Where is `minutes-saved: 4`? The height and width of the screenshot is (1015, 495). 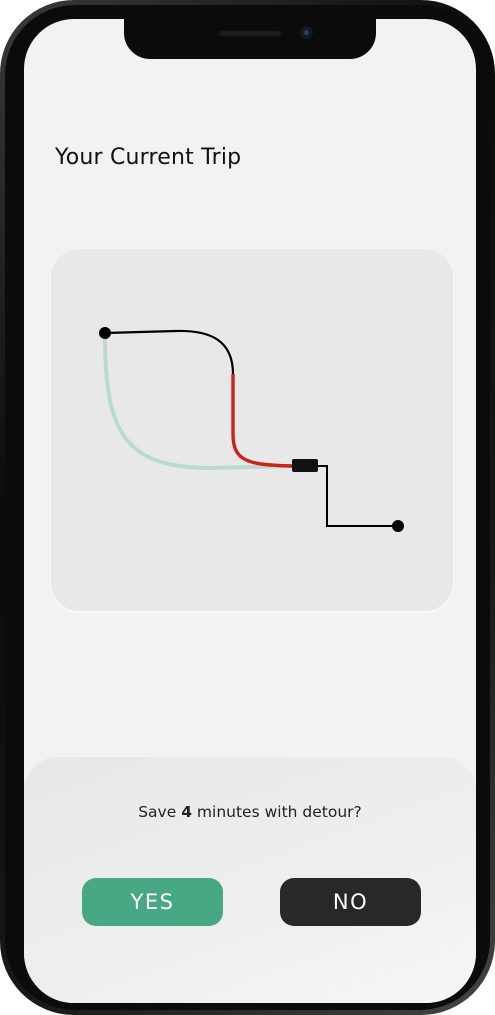 minutes-saved: 4 is located at coordinates (186, 812).